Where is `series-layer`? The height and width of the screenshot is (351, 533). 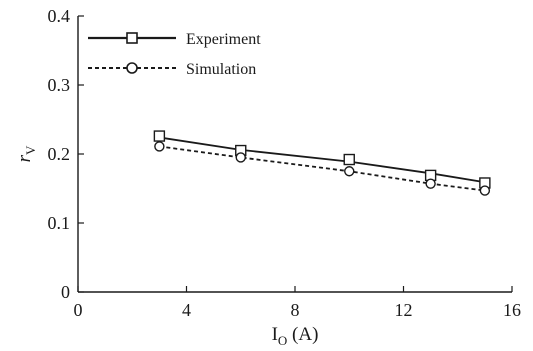
series-layer is located at coordinates (322, 163).